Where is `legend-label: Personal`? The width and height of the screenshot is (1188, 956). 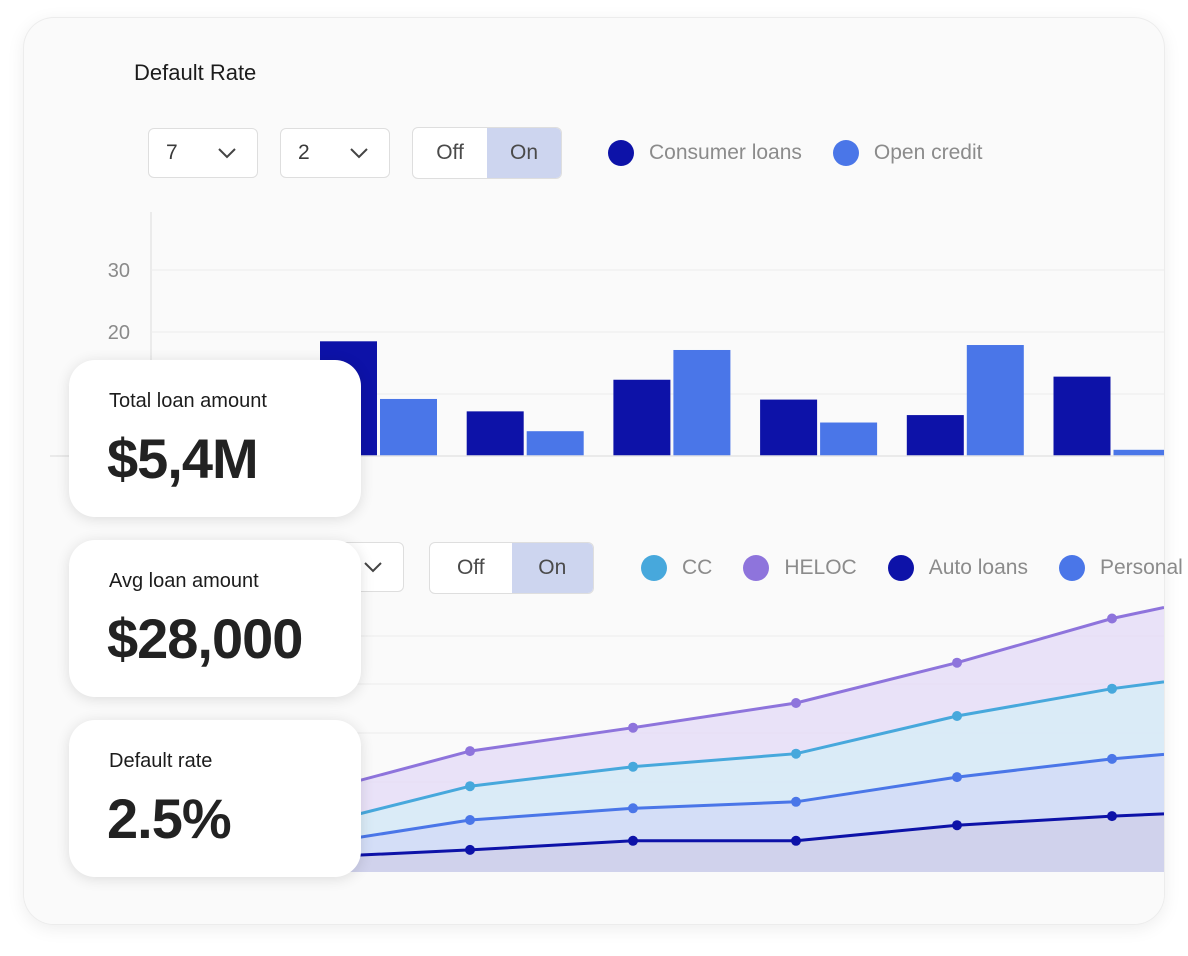
legend-label: Personal is located at coordinates (1141, 567).